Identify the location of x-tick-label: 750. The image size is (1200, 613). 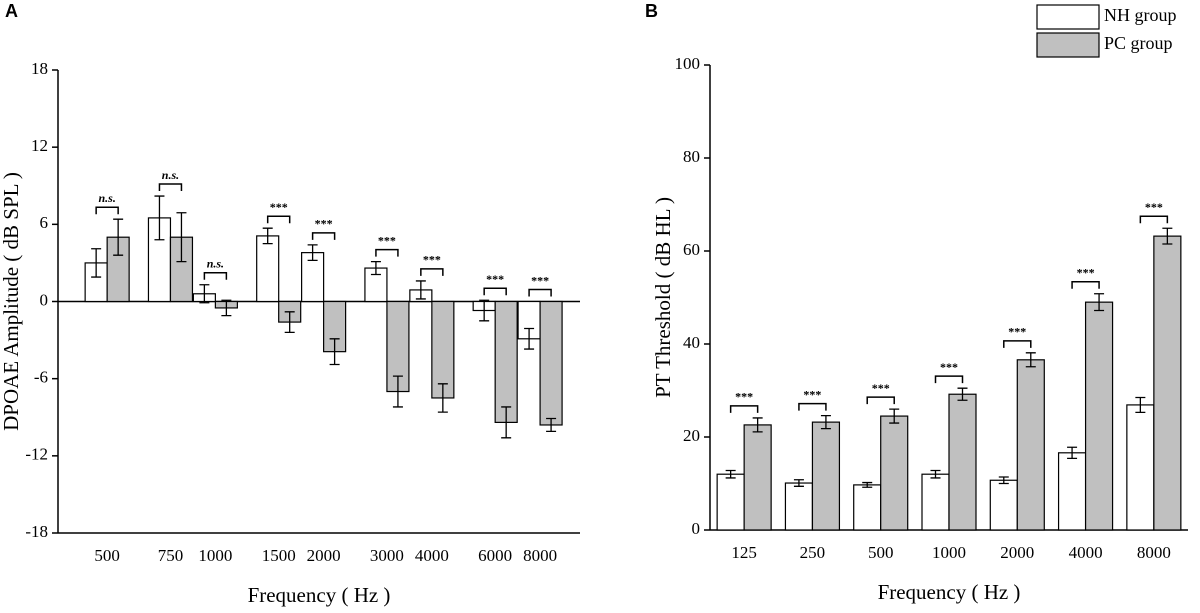
(171, 555).